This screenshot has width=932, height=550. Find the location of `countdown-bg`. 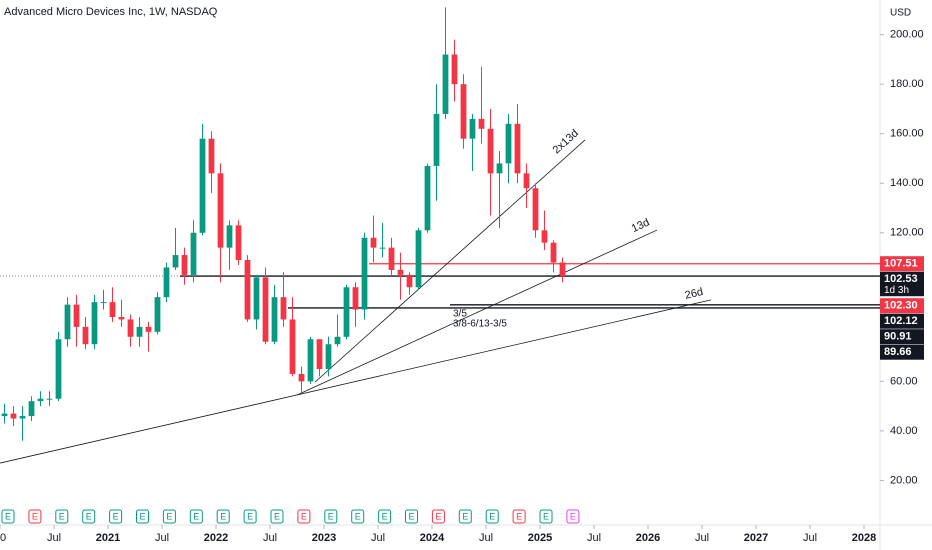

countdown-bg is located at coordinates (902, 291).